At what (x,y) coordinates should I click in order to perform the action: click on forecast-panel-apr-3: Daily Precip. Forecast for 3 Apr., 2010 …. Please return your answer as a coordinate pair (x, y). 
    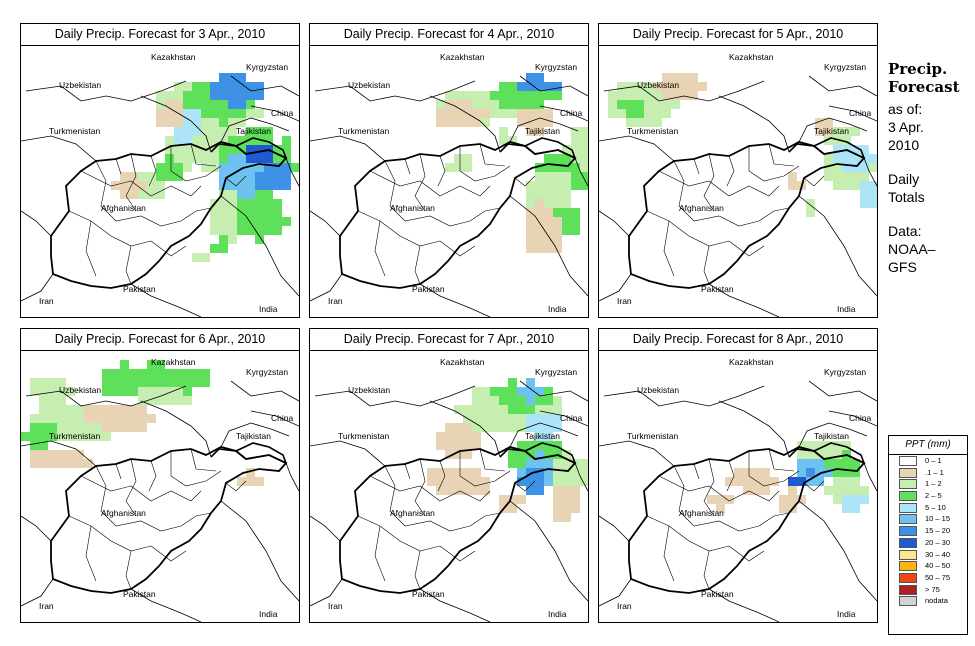
    Looking at the image, I should click on (160, 170).